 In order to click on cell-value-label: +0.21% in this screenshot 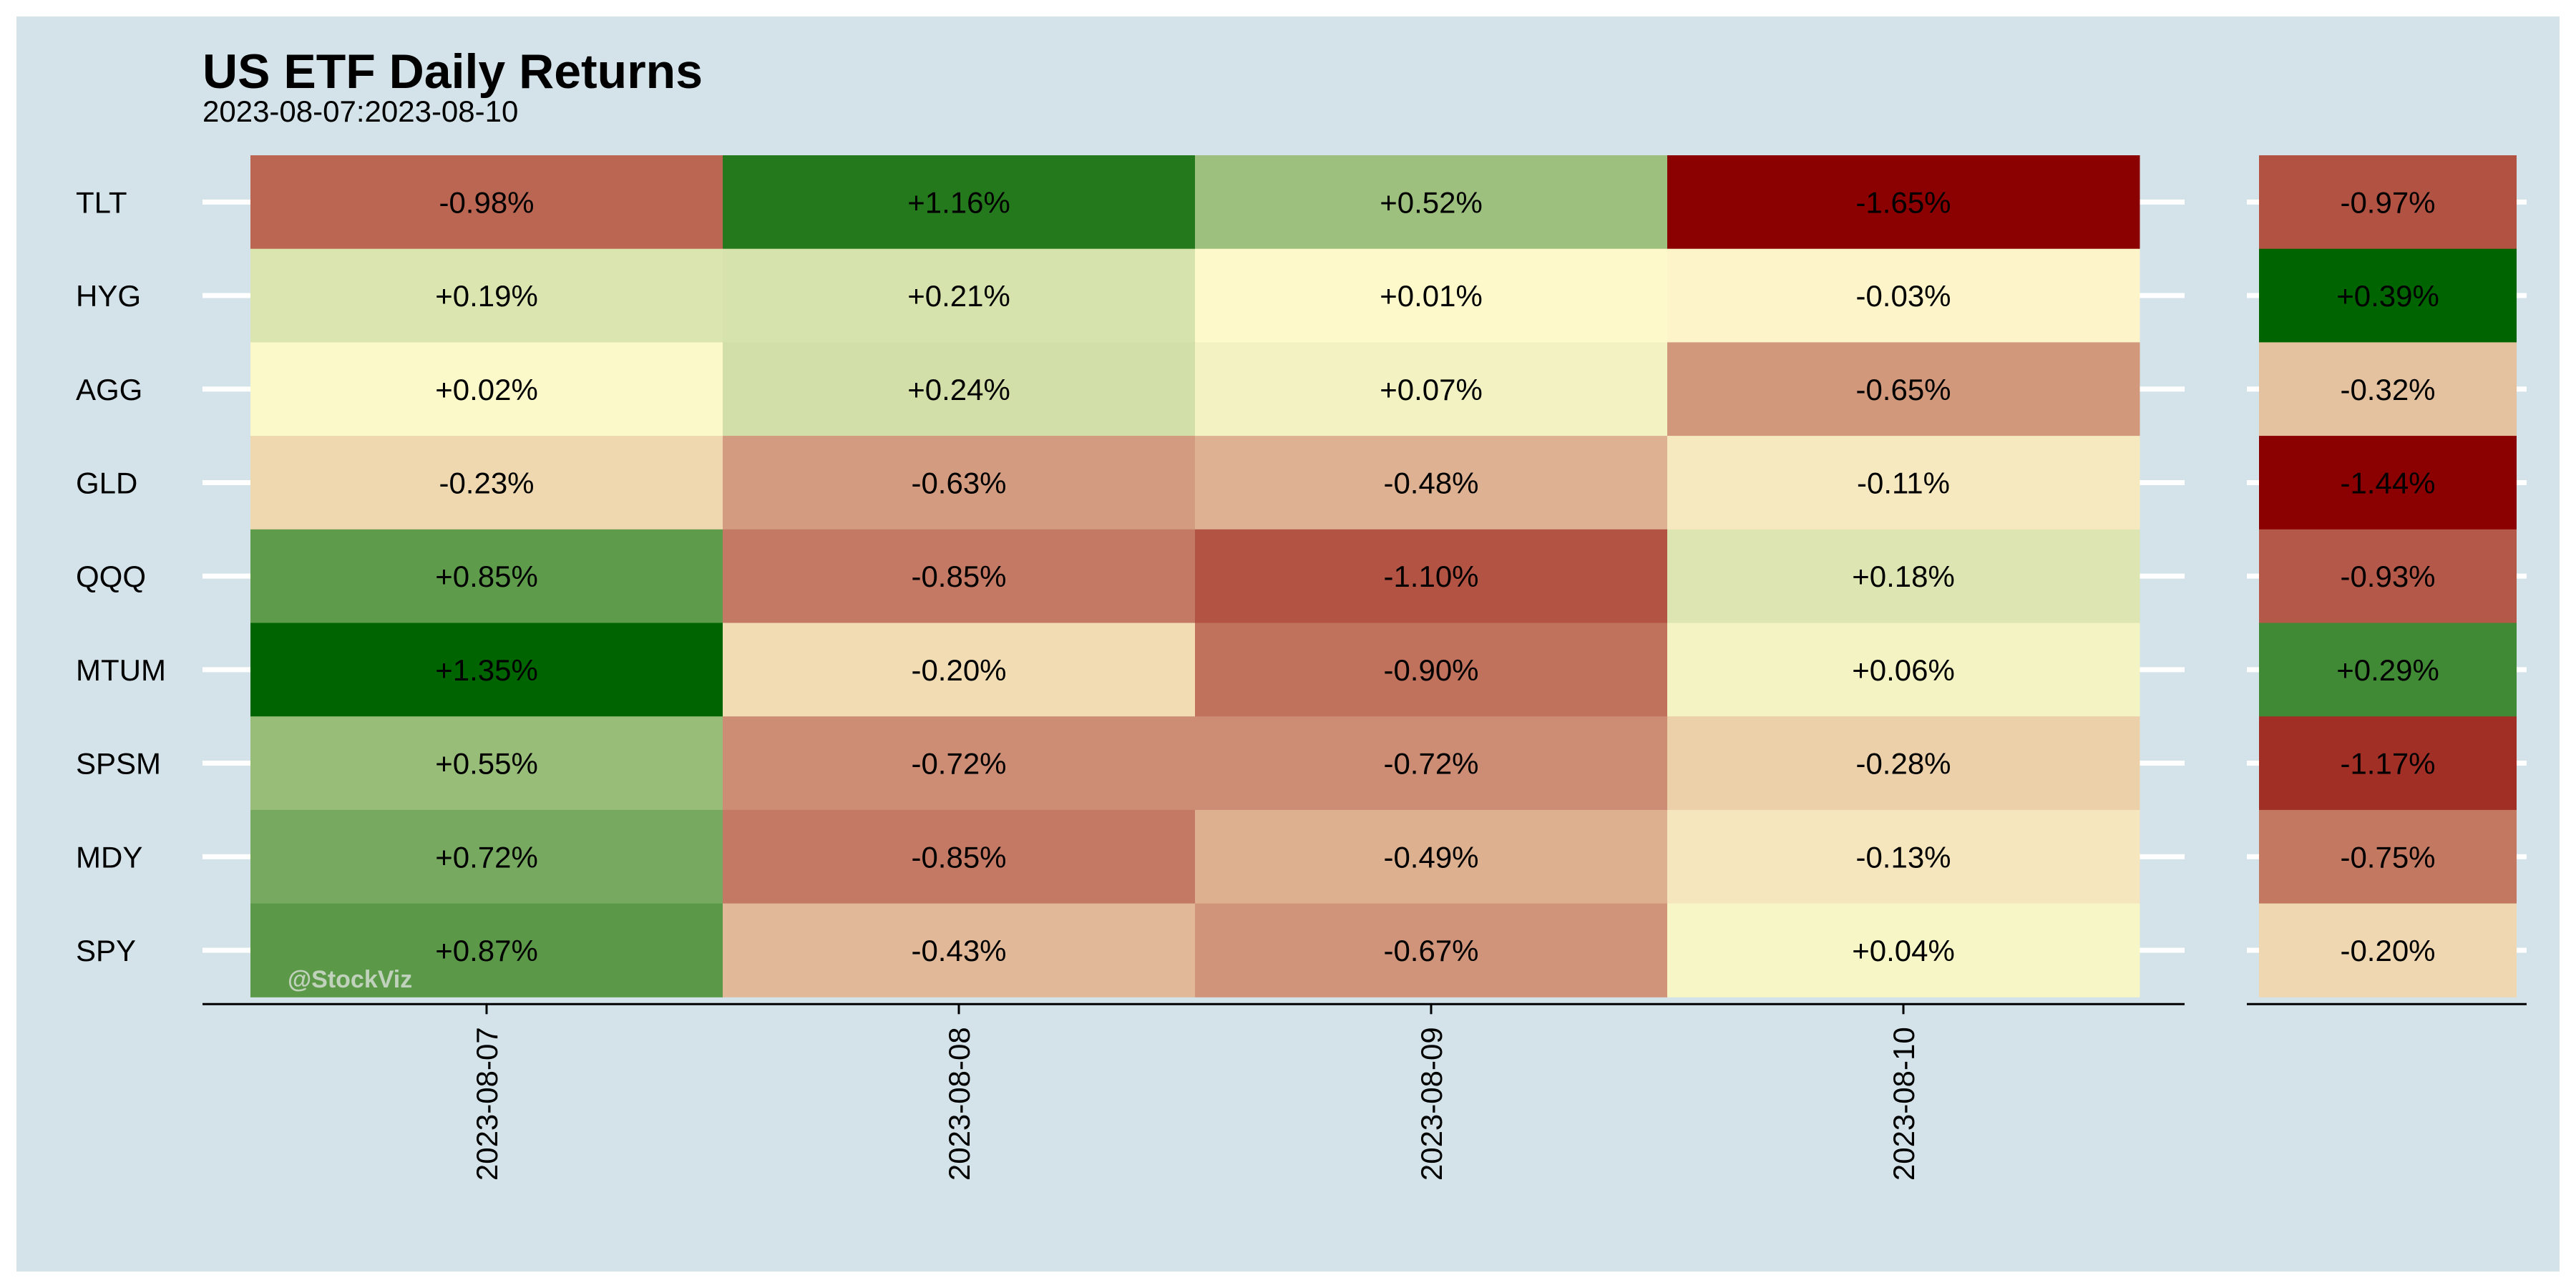, I will do `click(958, 296)`.